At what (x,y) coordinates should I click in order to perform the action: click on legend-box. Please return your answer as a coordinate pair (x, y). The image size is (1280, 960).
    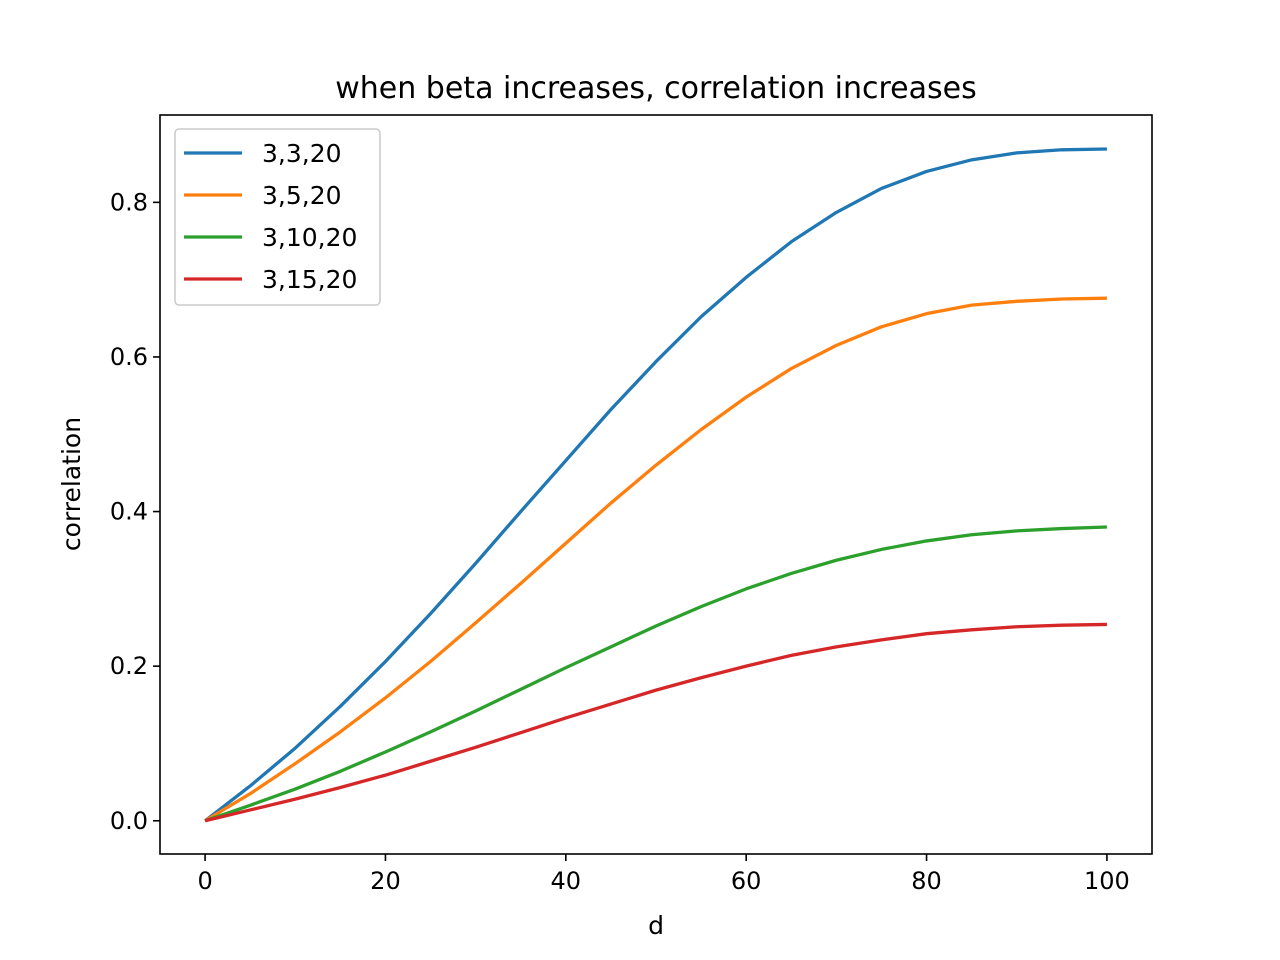
    Looking at the image, I should click on (277, 217).